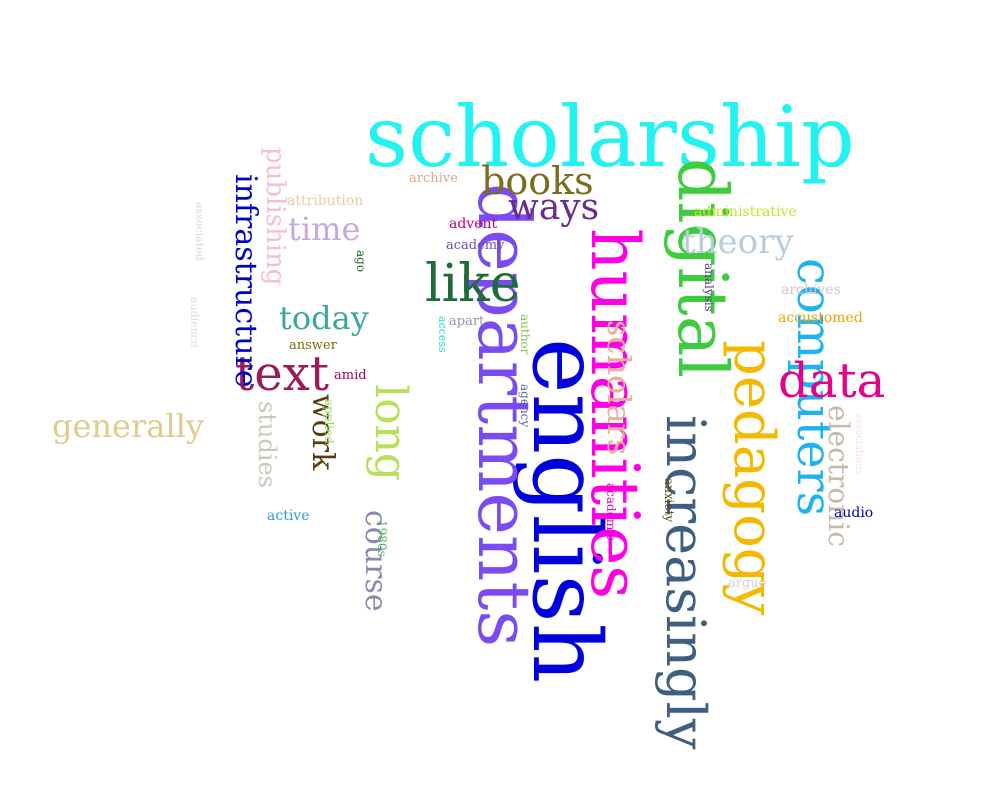  What do you see at coordinates (525, 334) in the screenshot?
I see `word-author: author` at bounding box center [525, 334].